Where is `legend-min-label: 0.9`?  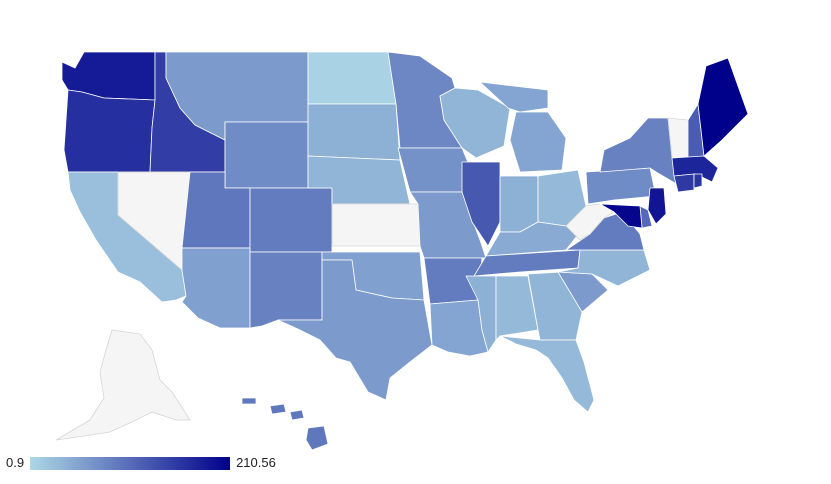 legend-min-label: 0.9 is located at coordinates (15, 462).